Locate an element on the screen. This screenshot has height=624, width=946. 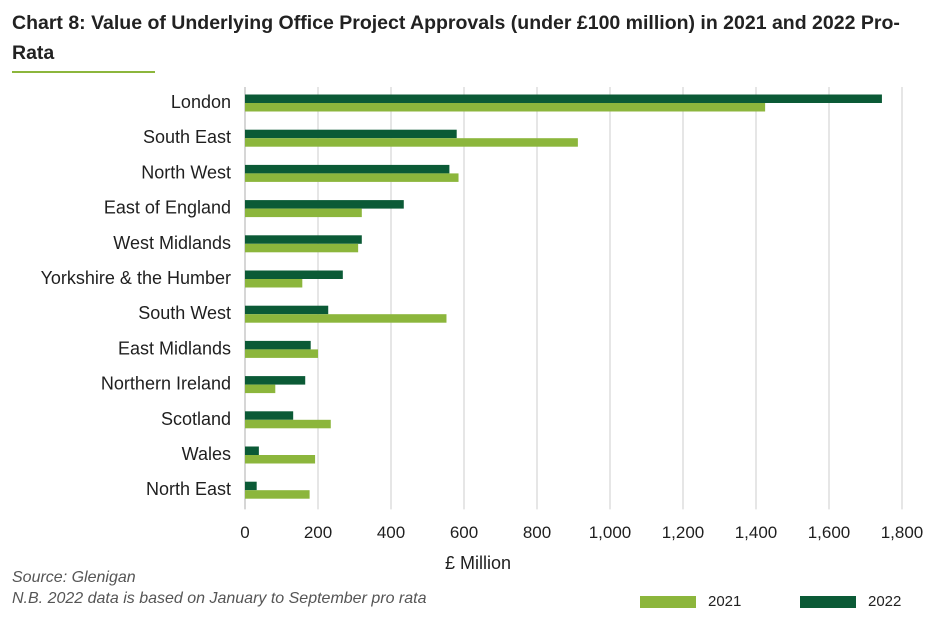
legend-item-2022: 2022 is located at coordinates (850, 601).